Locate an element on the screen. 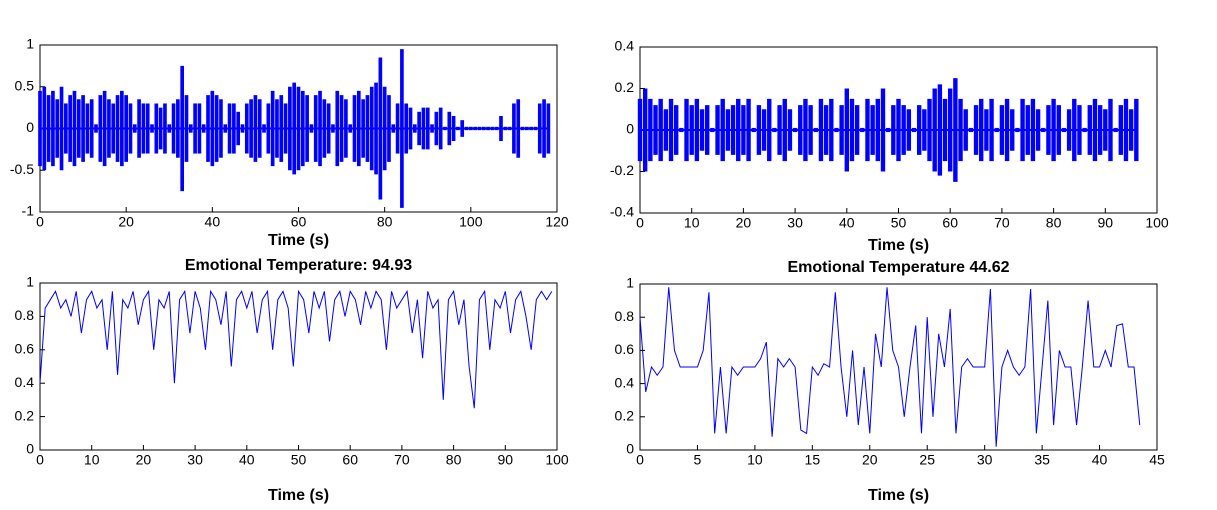  y-tick-label: -0.5 is located at coordinates (22, 169).